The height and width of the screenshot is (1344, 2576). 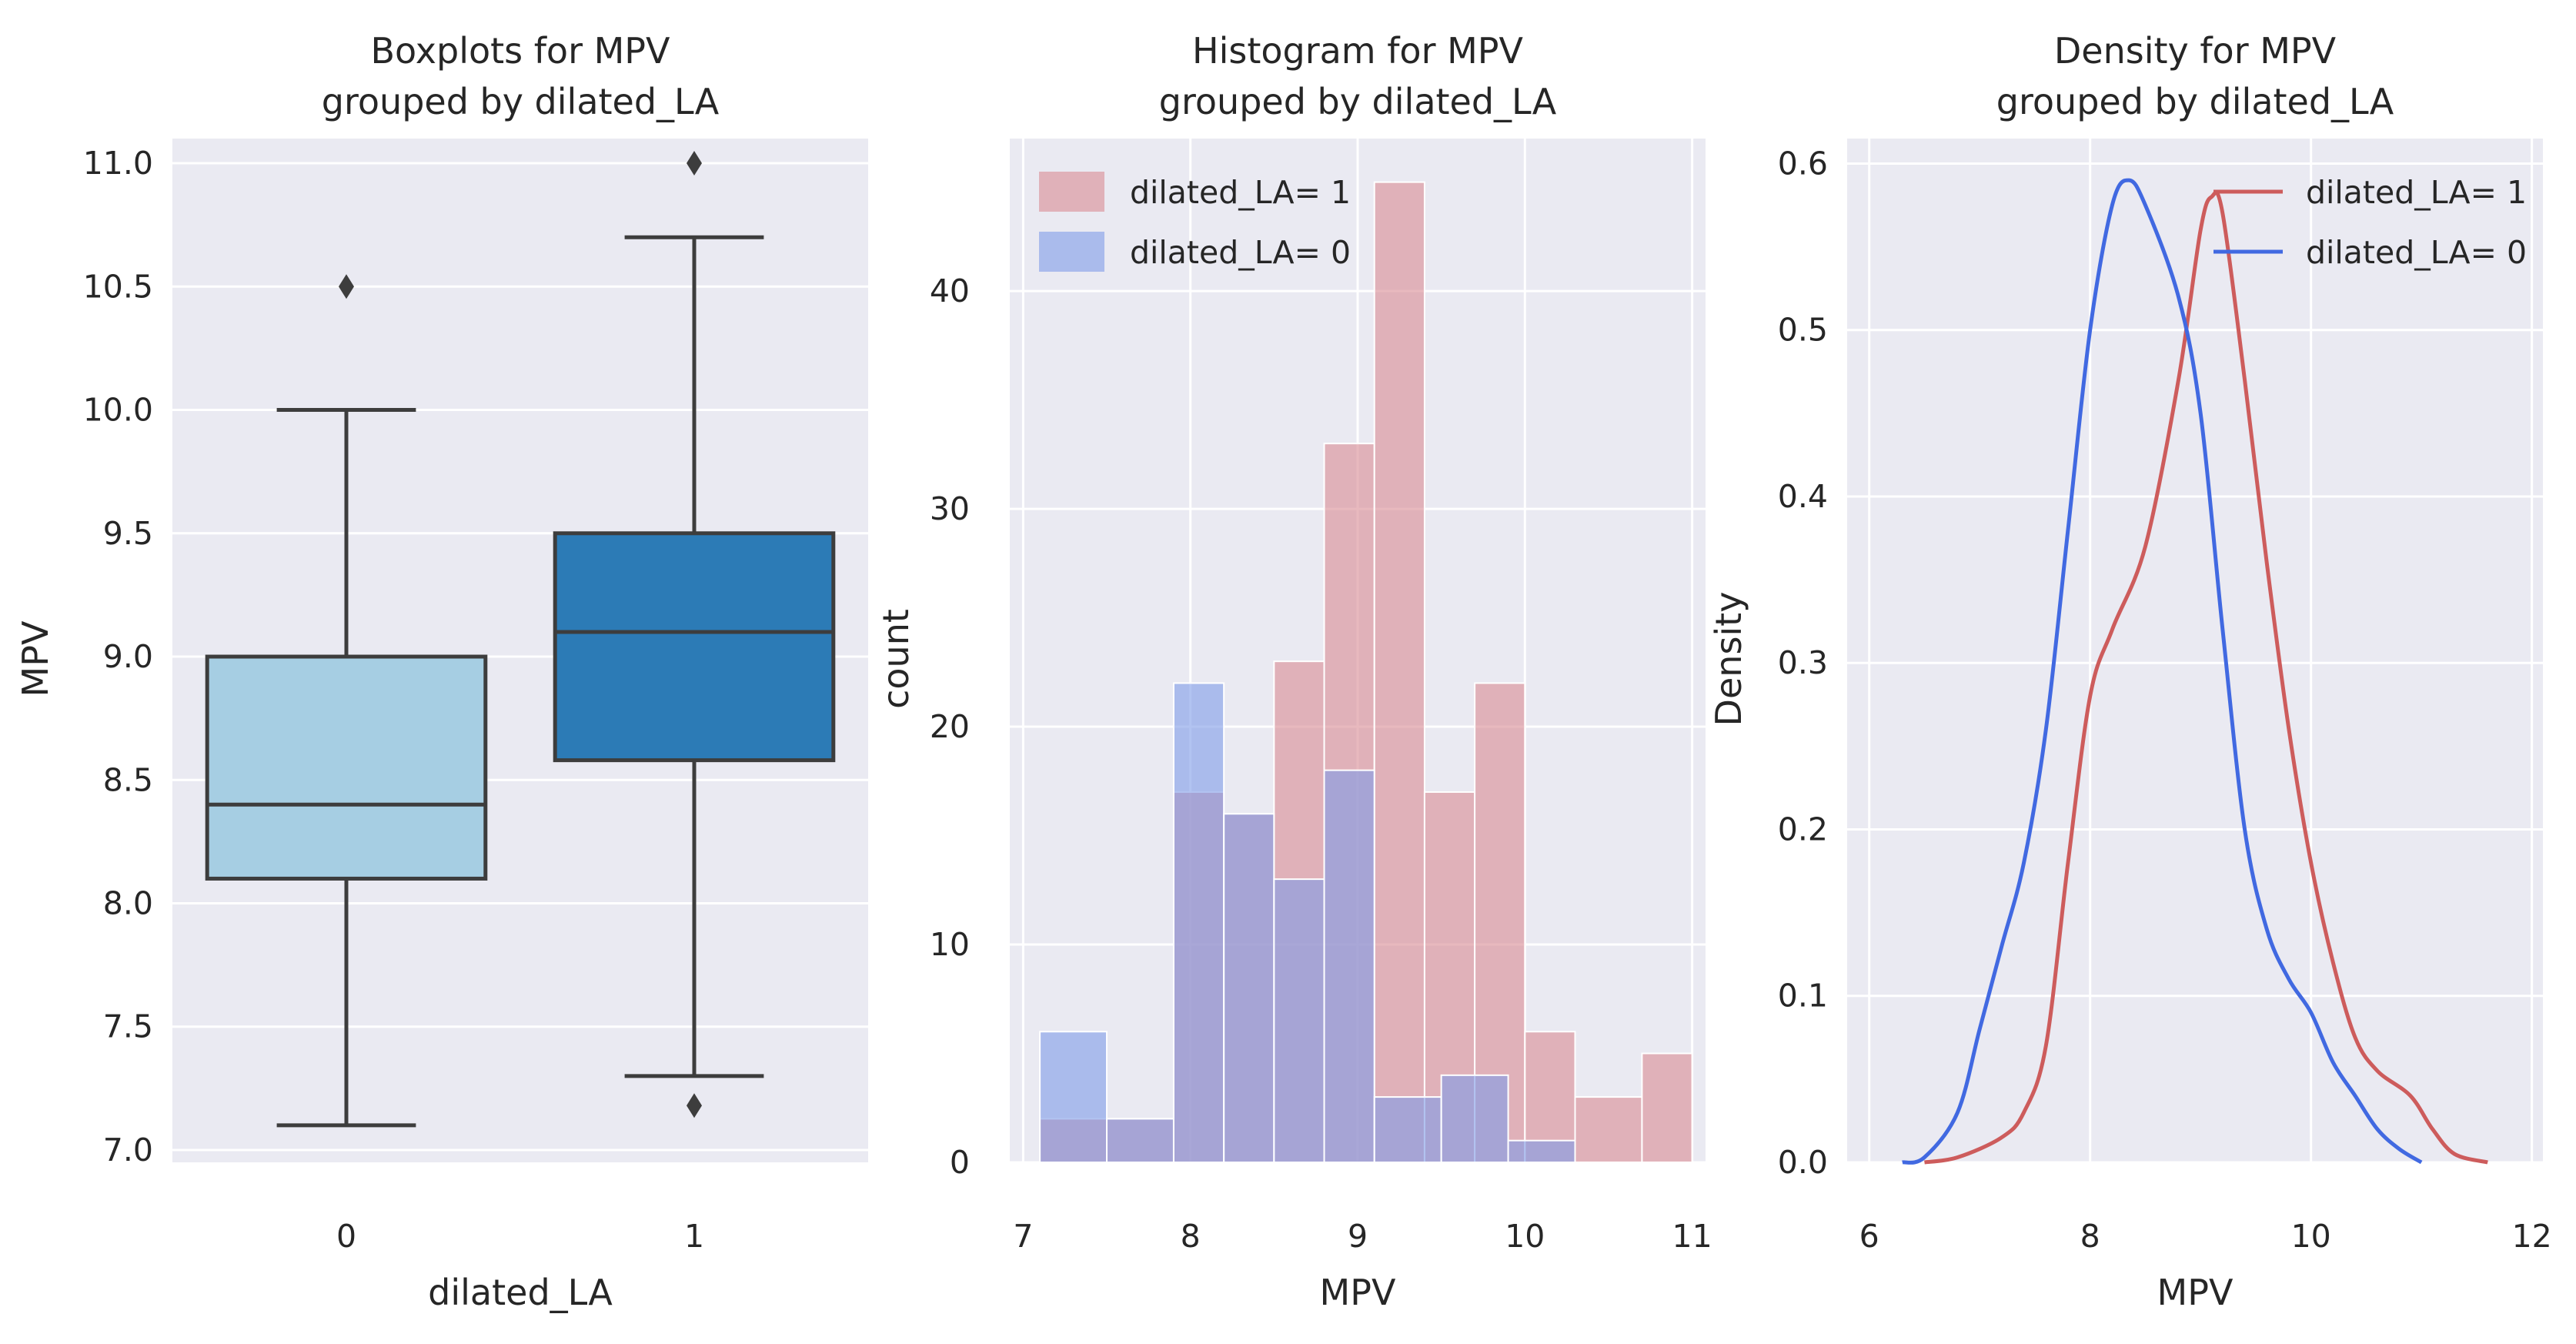 What do you see at coordinates (960, 1162) in the screenshot?
I see `histogram-y-tick-label: 0` at bounding box center [960, 1162].